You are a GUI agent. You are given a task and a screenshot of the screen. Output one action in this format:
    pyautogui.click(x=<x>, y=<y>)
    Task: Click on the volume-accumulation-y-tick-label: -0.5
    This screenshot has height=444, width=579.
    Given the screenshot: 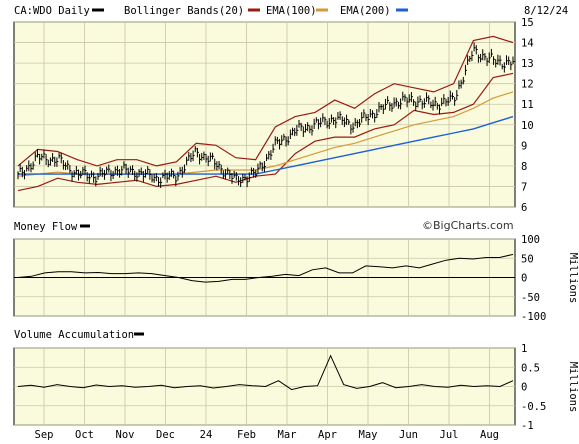 What is the action you would take?
    pyautogui.click(x=533, y=407)
    